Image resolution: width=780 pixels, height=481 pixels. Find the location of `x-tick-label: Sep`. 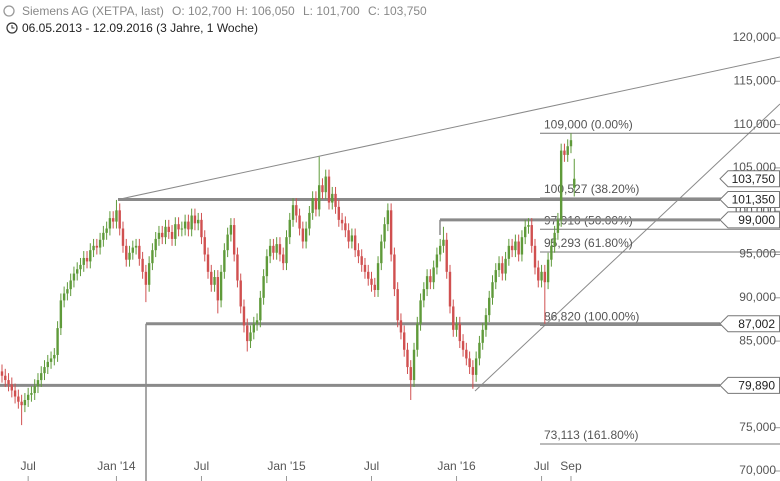

x-tick-label: Sep is located at coordinates (571, 466).